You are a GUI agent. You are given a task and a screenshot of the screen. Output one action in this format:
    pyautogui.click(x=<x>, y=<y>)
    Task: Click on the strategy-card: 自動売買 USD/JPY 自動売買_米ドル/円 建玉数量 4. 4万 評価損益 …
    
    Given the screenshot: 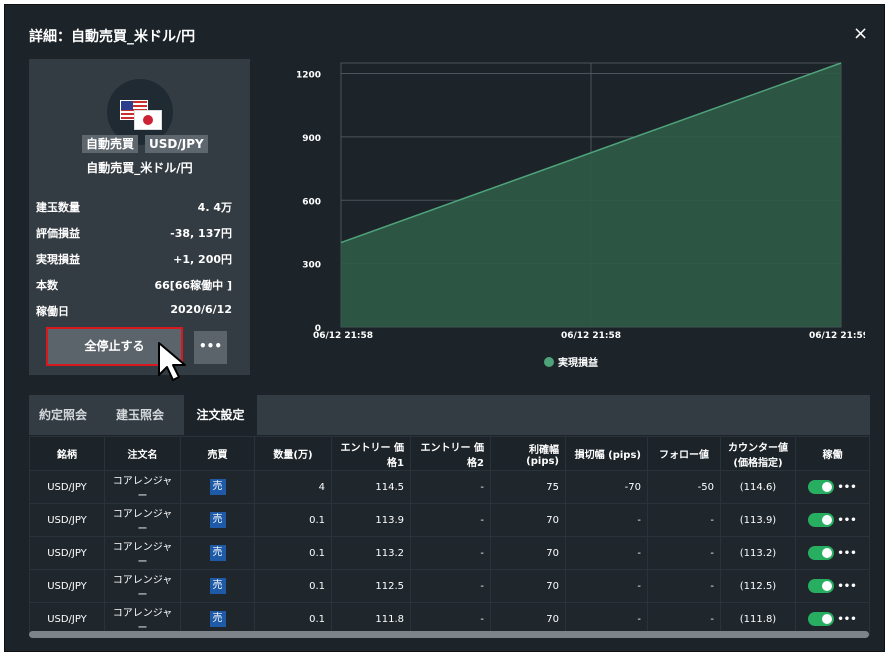 What is the action you would take?
    pyautogui.click(x=139, y=217)
    